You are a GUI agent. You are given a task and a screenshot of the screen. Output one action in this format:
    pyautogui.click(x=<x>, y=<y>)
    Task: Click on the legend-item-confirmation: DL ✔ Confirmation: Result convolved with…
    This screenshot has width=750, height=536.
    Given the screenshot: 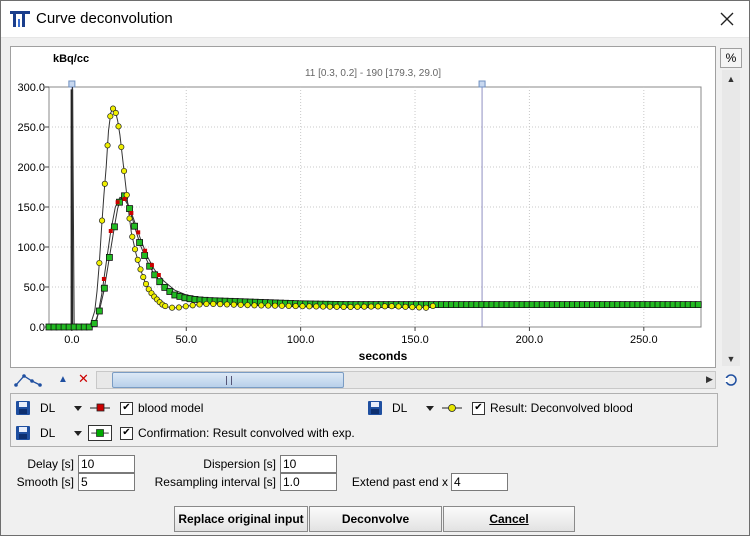 What is the action you would take?
    pyautogui.click(x=185, y=433)
    